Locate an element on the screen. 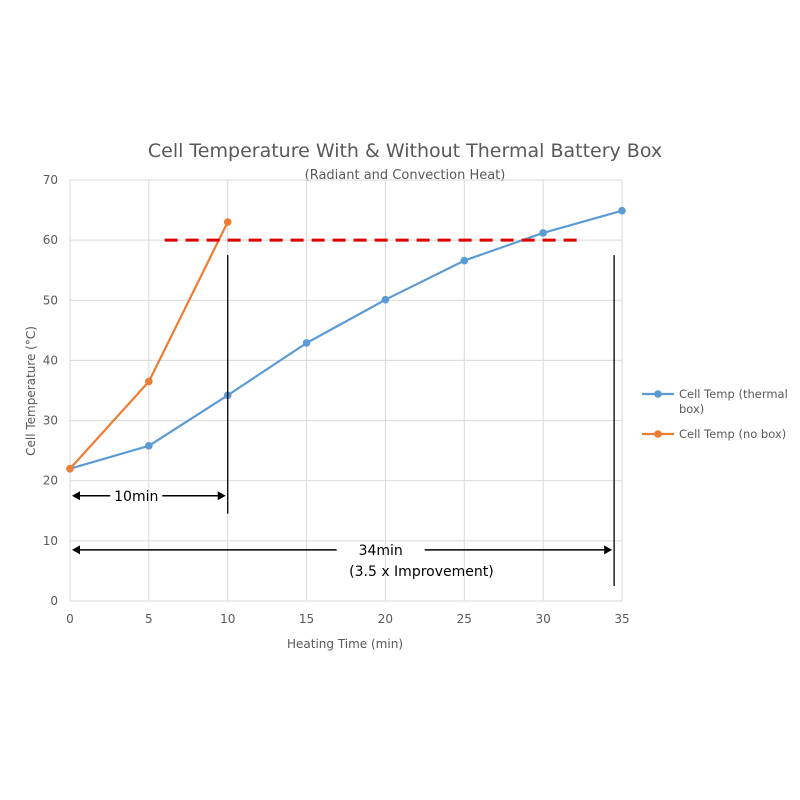 Image resolution: width=800 pixels, height=800 pixels. x-tick-label: 25 is located at coordinates (464, 619).